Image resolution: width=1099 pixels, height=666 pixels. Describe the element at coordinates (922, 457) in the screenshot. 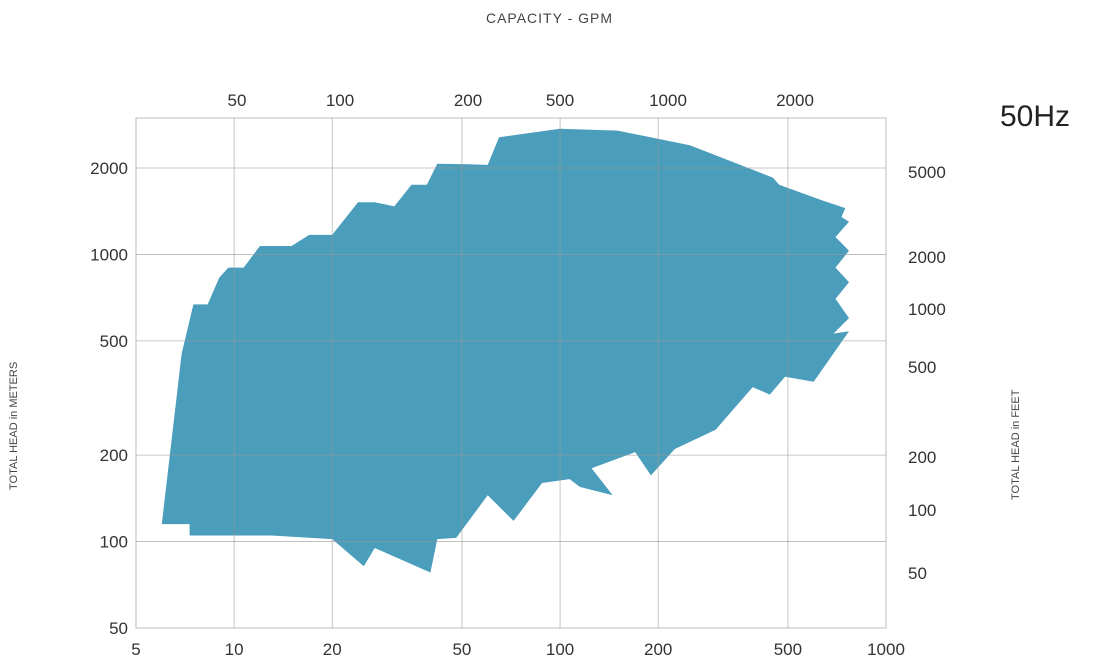

I see `right-tick-label: 200` at that location.